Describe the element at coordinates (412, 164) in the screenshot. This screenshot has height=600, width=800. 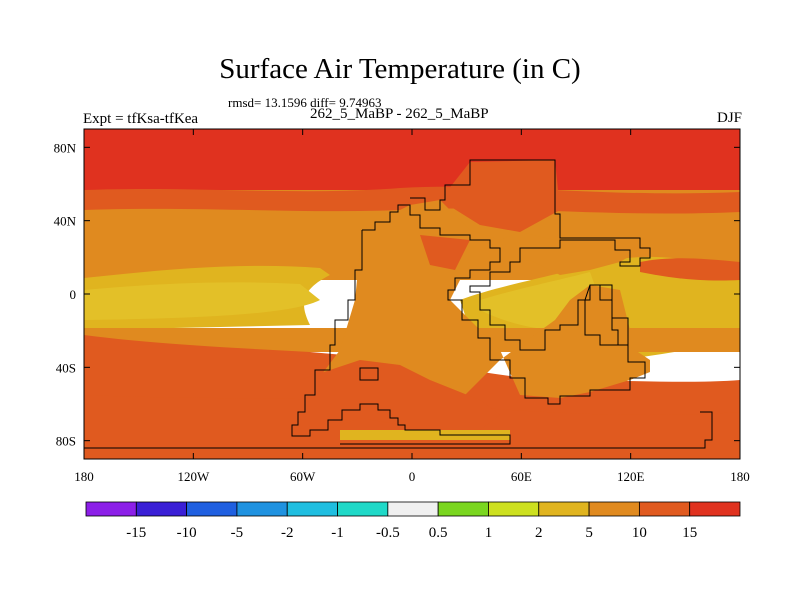
I see `band-arctic` at that location.